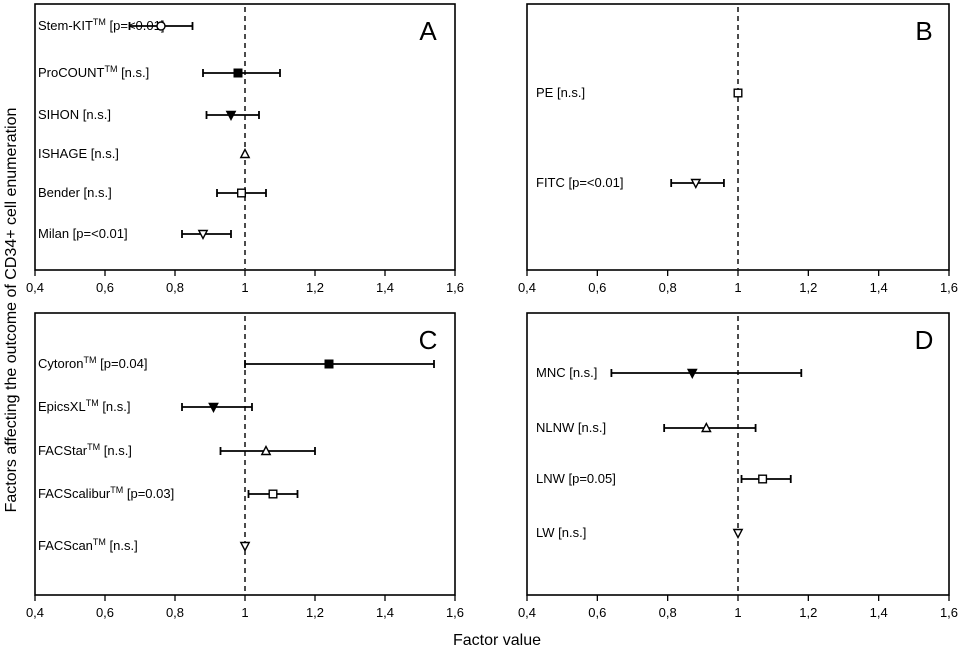 This screenshot has width=960, height=651. I want to click on row-label-name: FITC [p=<0.01], so click(579, 182).